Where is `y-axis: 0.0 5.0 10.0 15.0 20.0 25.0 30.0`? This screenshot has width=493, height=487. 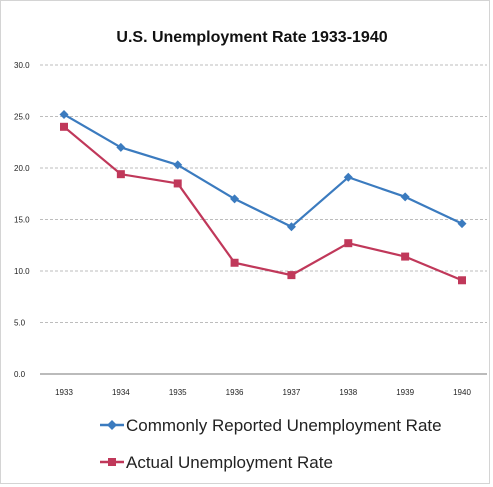
y-axis: 0.0 5.0 10.0 15.0 20.0 25.0 30.0 is located at coordinates (22, 220).